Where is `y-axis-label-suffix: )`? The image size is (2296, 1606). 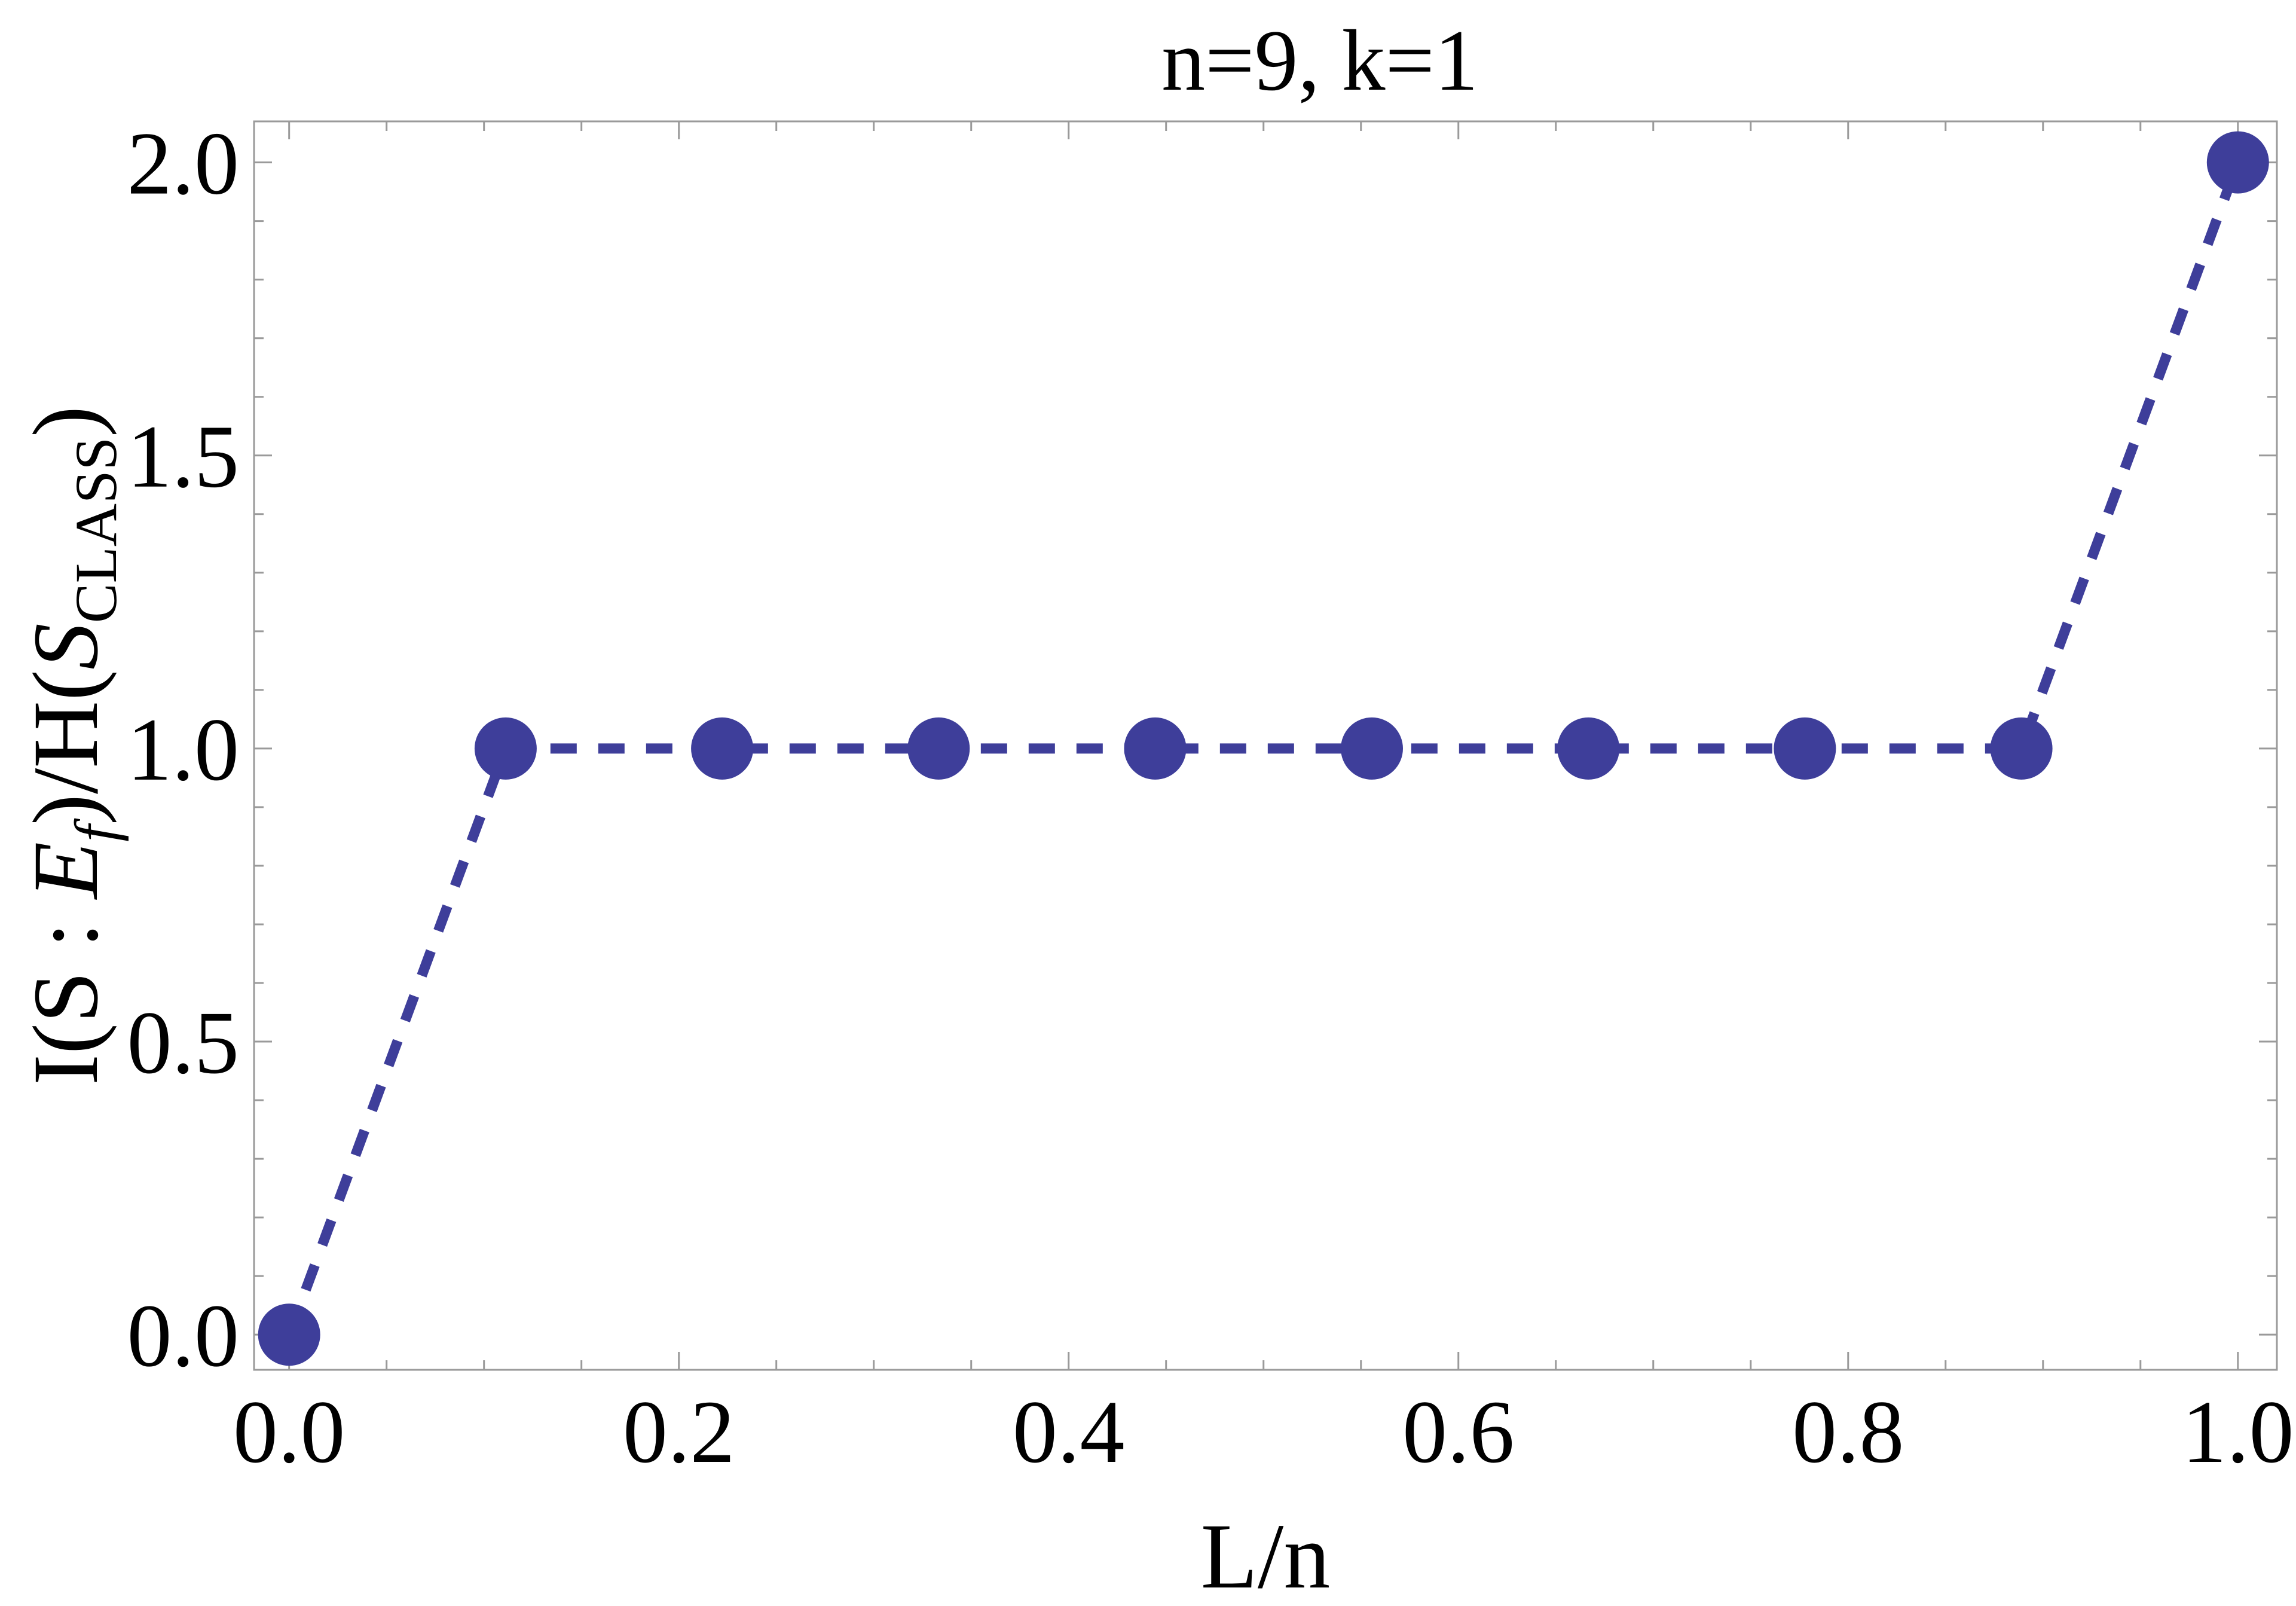 y-axis-label-suffix: ) is located at coordinates (65, 421).